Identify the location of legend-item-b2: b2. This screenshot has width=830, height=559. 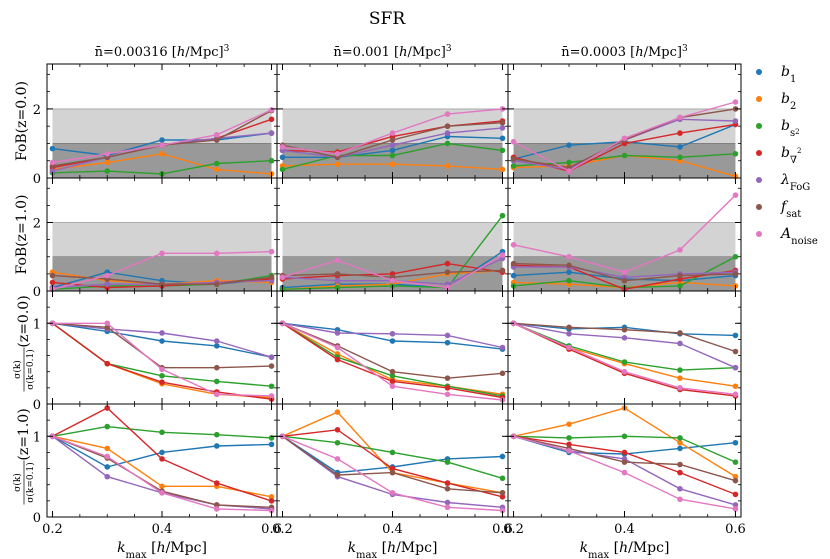
(776, 101).